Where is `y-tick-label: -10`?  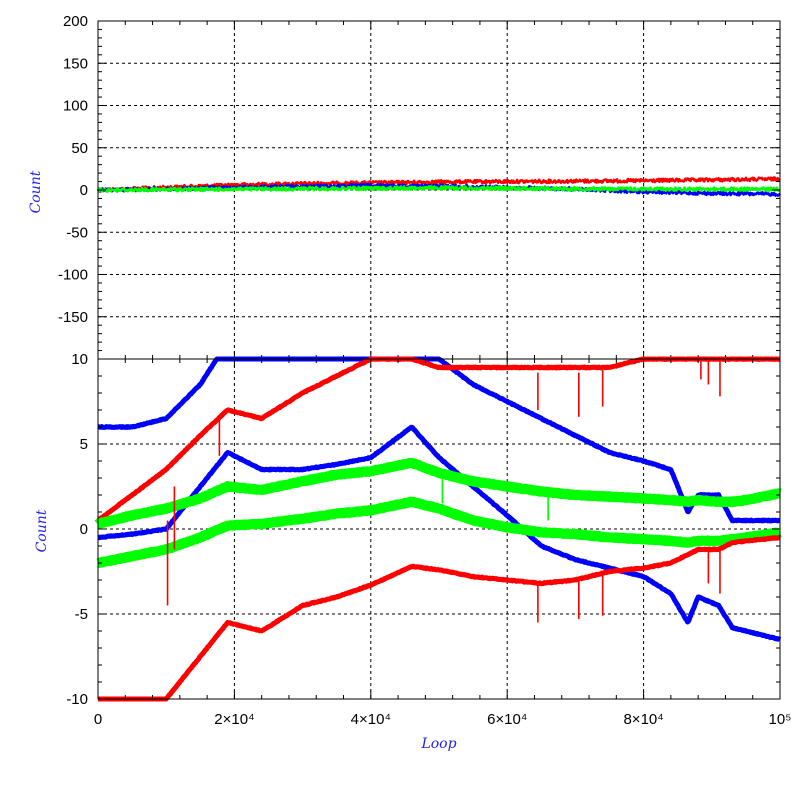
y-tick-label: -10 is located at coordinates (77, 699).